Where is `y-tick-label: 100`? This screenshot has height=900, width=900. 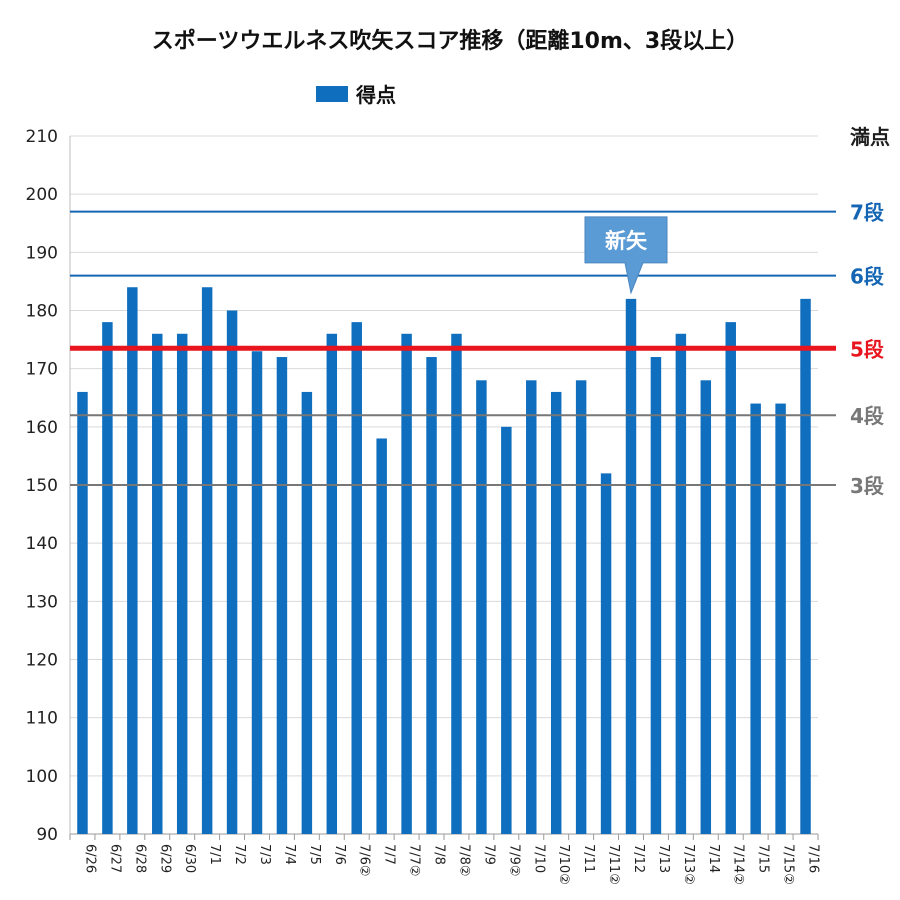 y-tick-label: 100 is located at coordinates (42, 777).